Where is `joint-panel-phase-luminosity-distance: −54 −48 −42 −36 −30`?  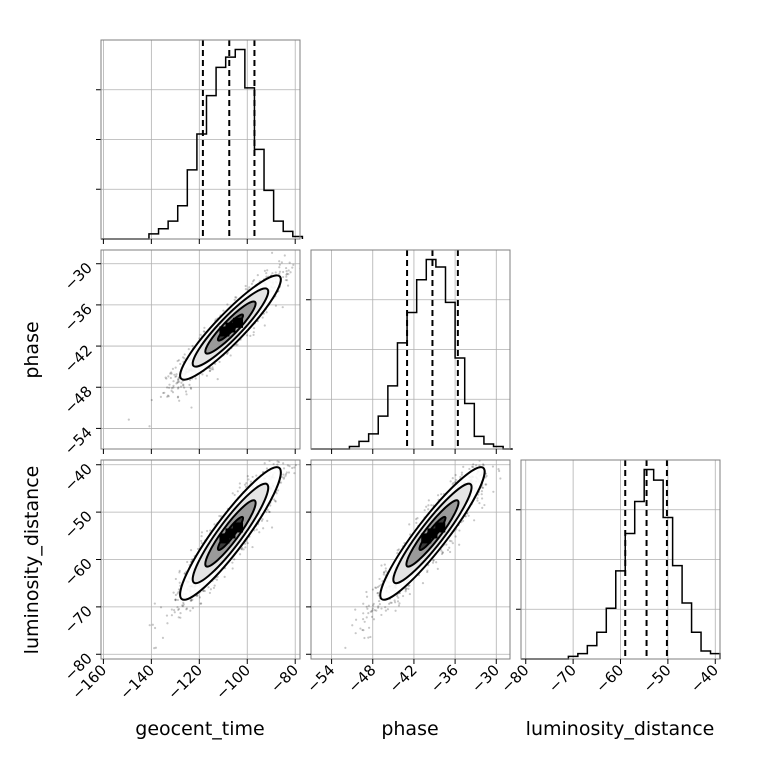 joint-panel-phase-luminosity-distance: −54 −48 −42 −36 −30 is located at coordinates (407, 577).